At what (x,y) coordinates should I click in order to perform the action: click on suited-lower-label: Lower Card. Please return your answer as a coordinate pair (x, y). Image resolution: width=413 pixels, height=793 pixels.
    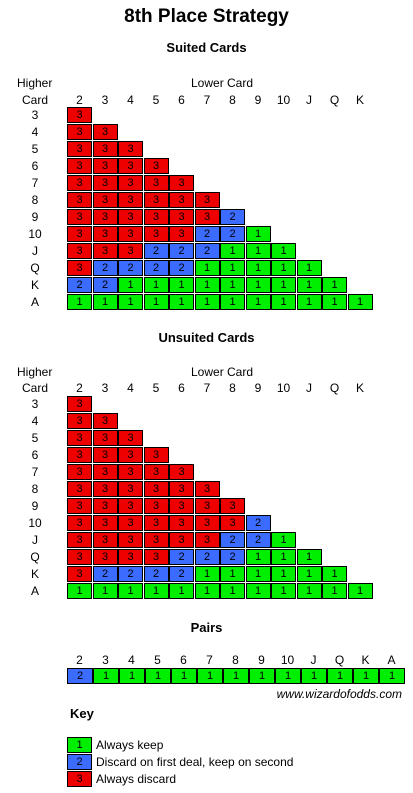
    Looking at the image, I should click on (222, 83).